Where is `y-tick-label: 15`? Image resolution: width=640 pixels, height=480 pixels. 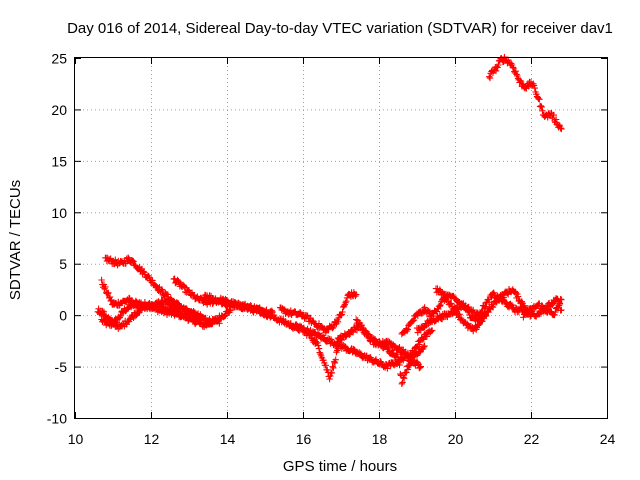 y-tick-label: 15 is located at coordinates (59, 161).